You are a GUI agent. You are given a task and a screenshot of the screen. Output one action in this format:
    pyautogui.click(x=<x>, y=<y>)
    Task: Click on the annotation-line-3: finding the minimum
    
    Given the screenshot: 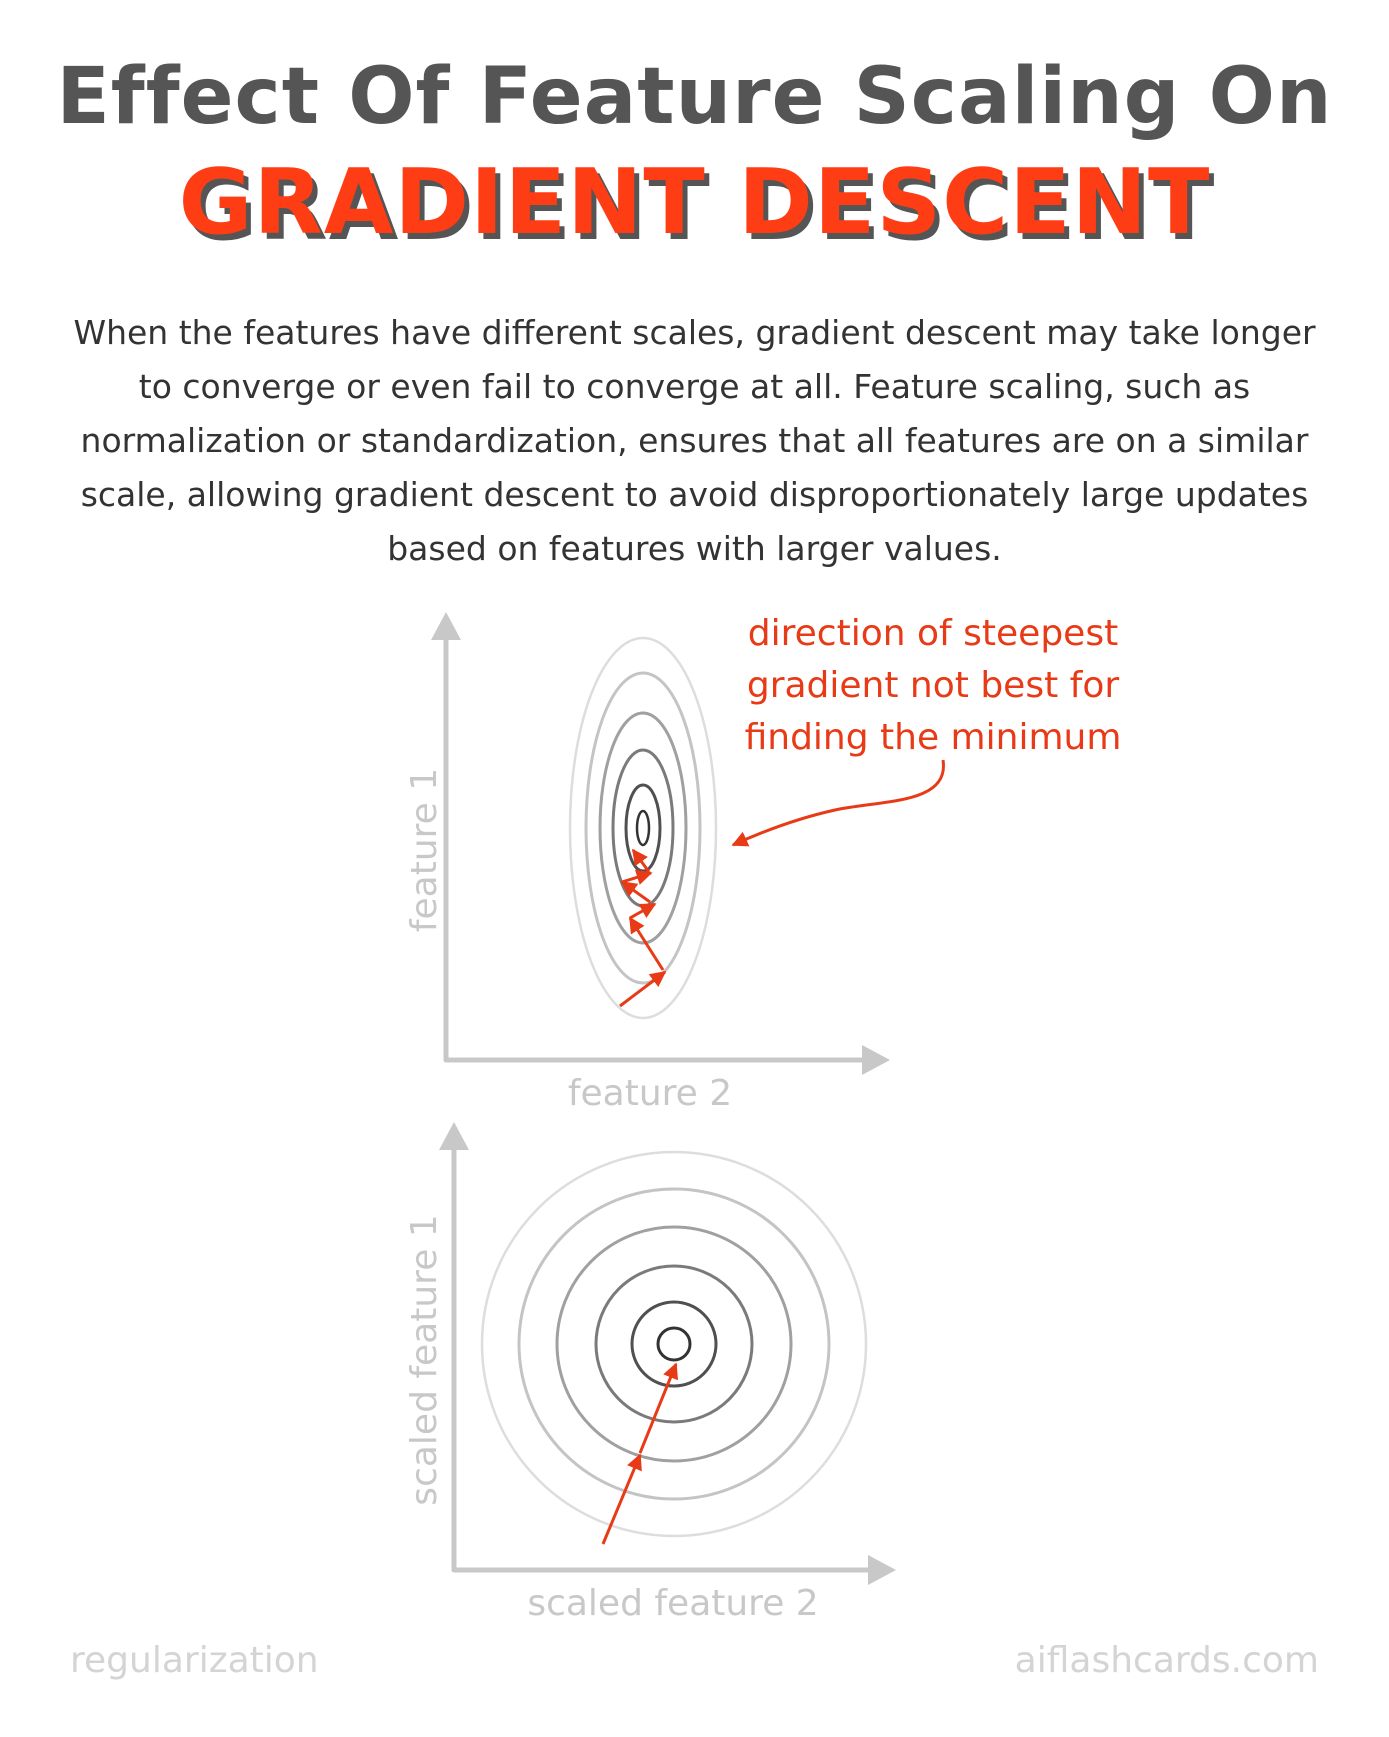 What is the action you would take?
    pyautogui.click(x=933, y=737)
    